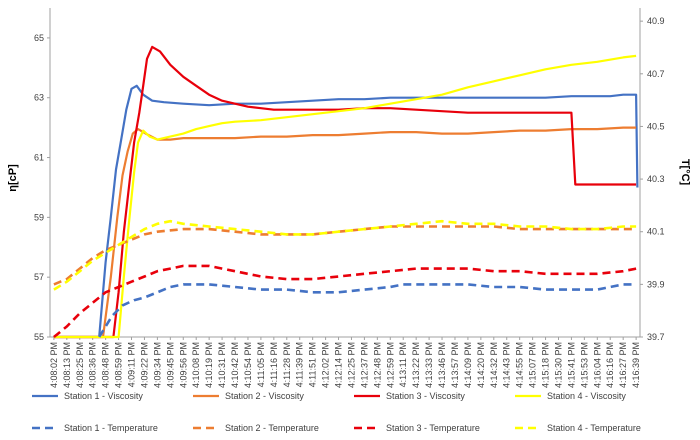  I want to click on legend-label: Station 4 - Temperature, so click(594, 428).